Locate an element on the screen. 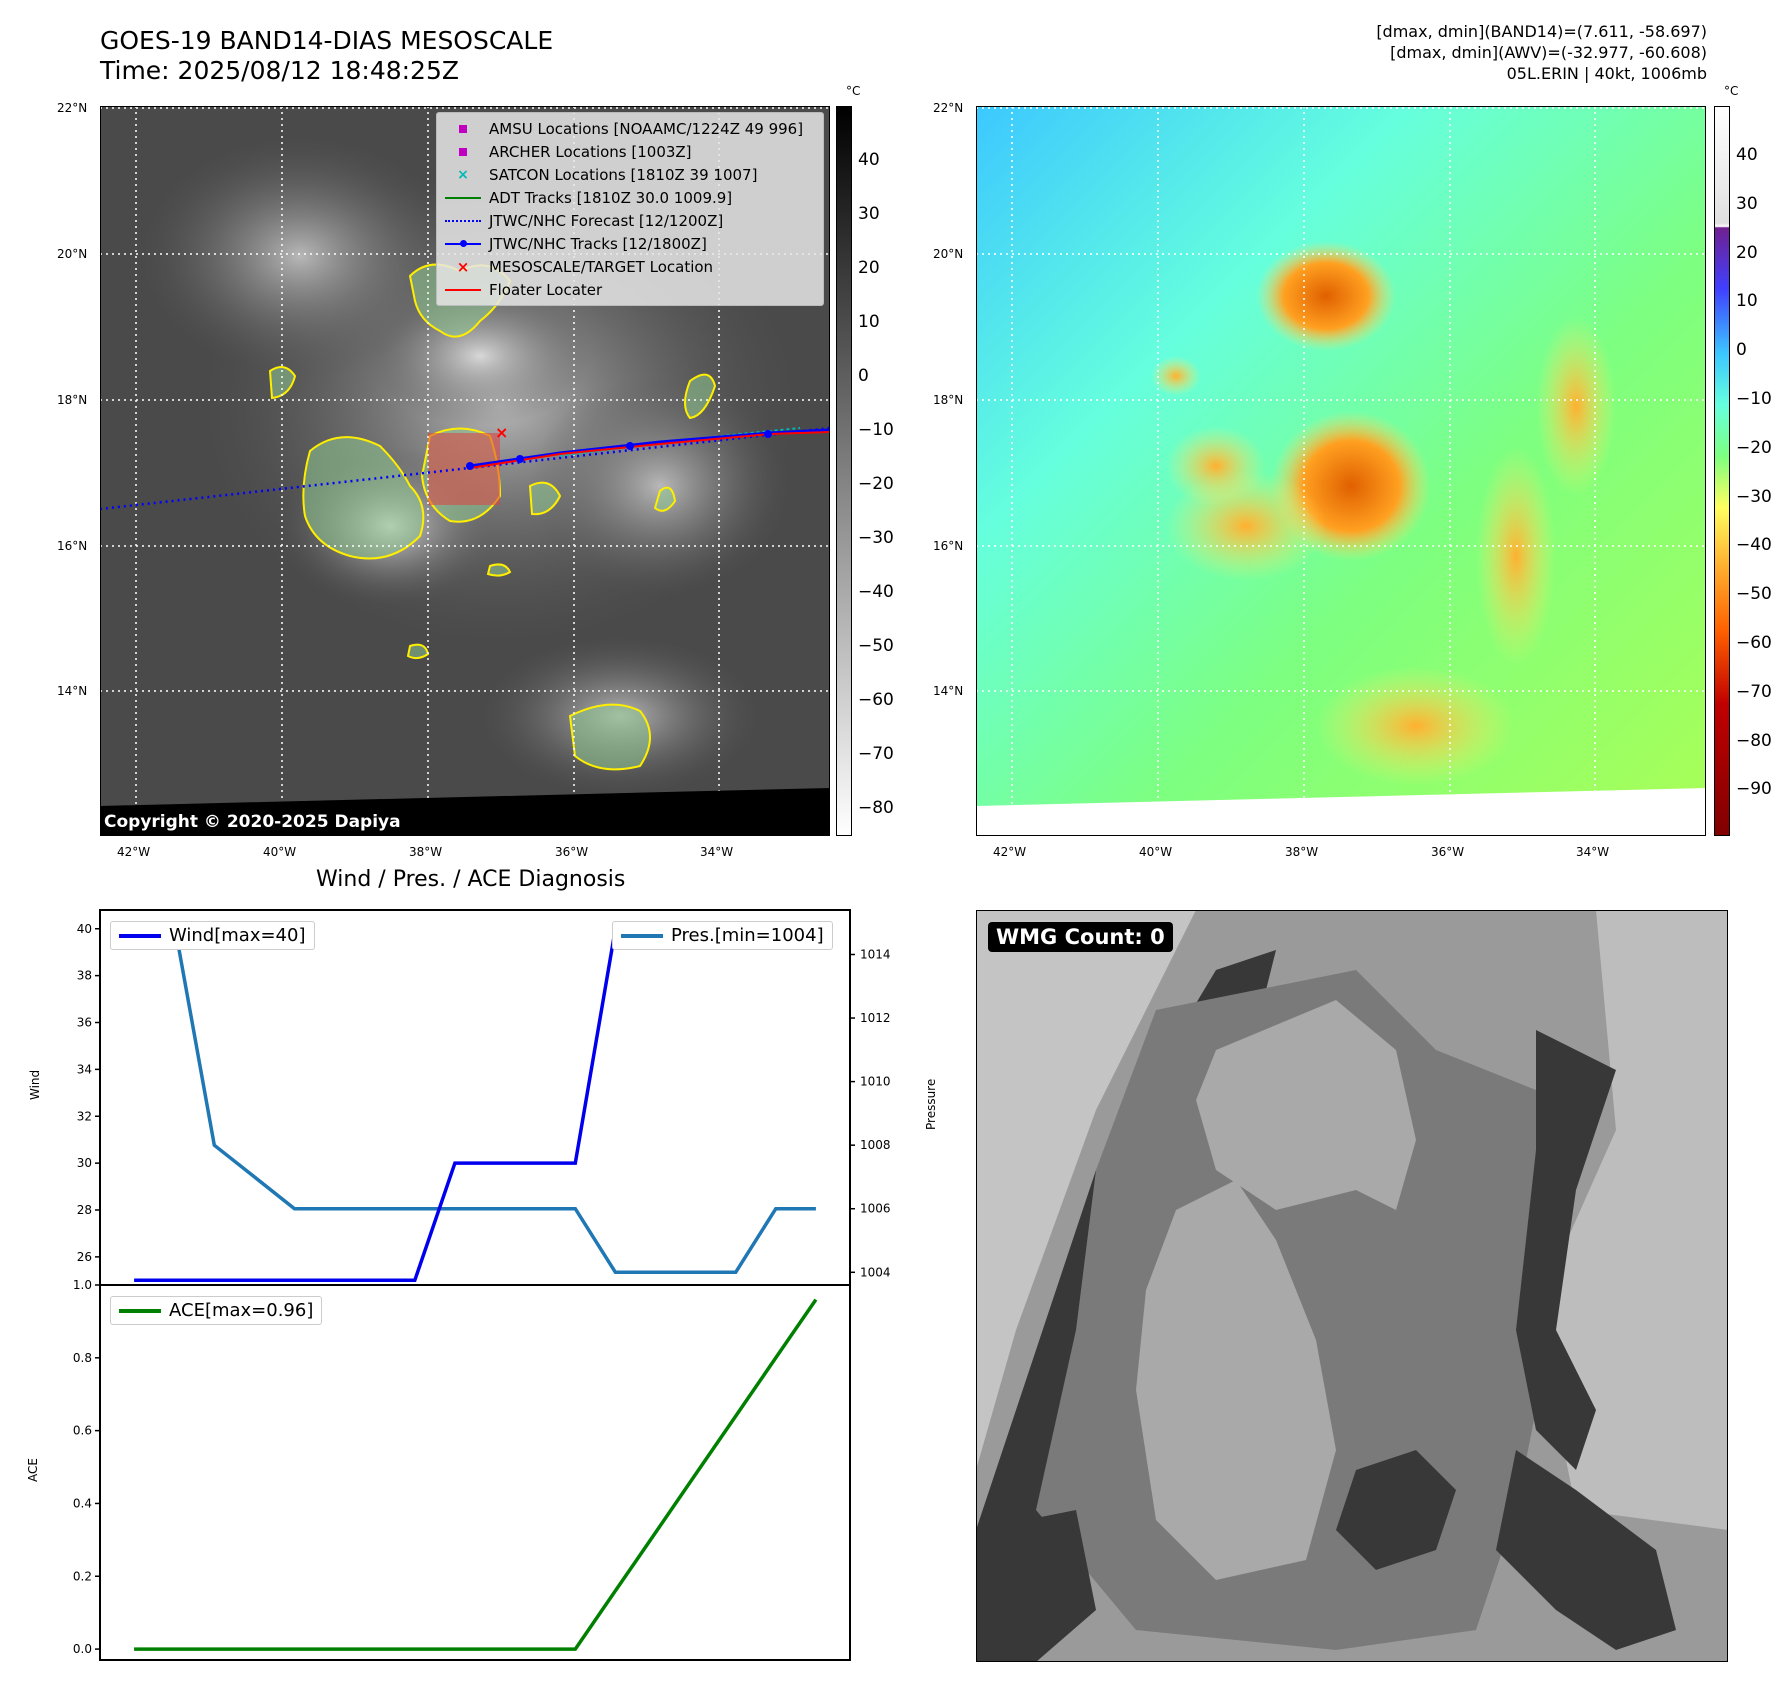 The image size is (1792, 1694). legend-target: × MESOSCALE/TARGET Location is located at coordinates (585, 266).